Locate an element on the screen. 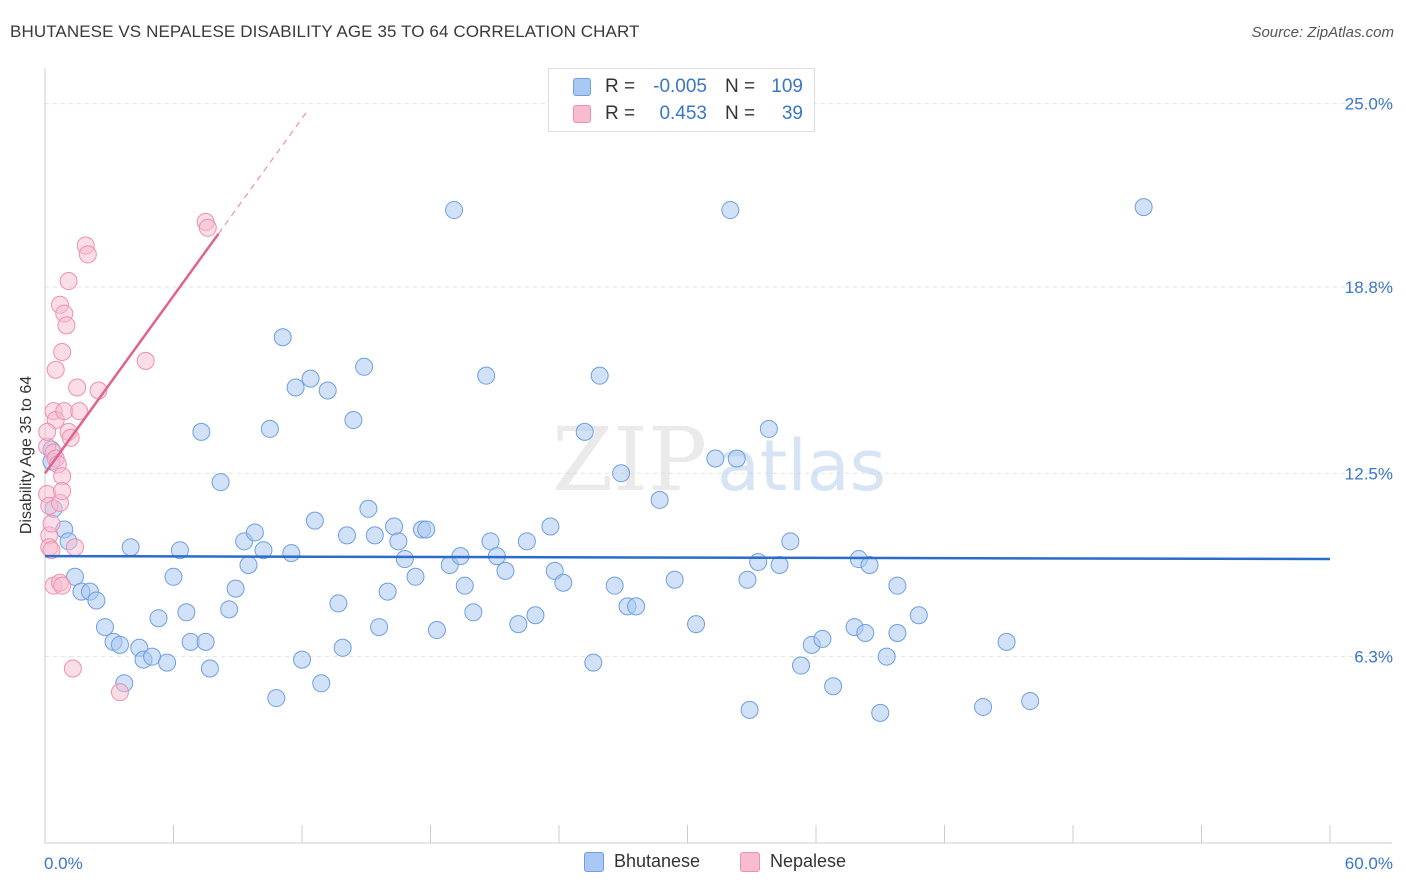 The width and height of the screenshot is (1406, 892). y-tick-label: 12.5% is located at coordinates (1369, 473).